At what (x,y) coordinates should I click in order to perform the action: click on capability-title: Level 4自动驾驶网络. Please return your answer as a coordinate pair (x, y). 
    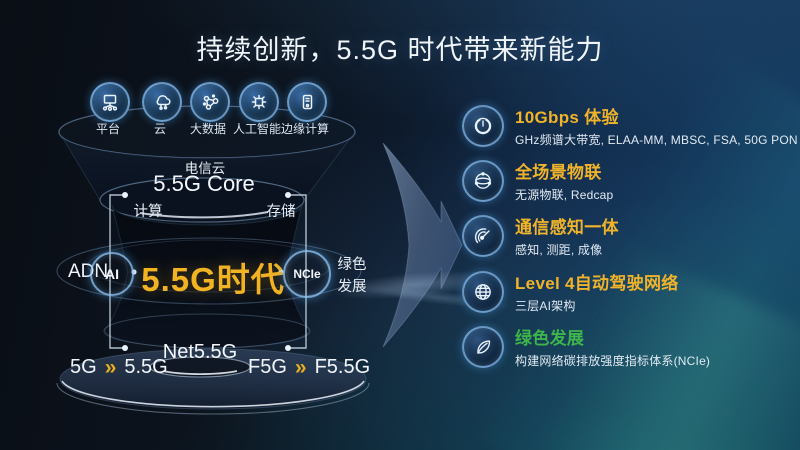
    Looking at the image, I should click on (597, 283).